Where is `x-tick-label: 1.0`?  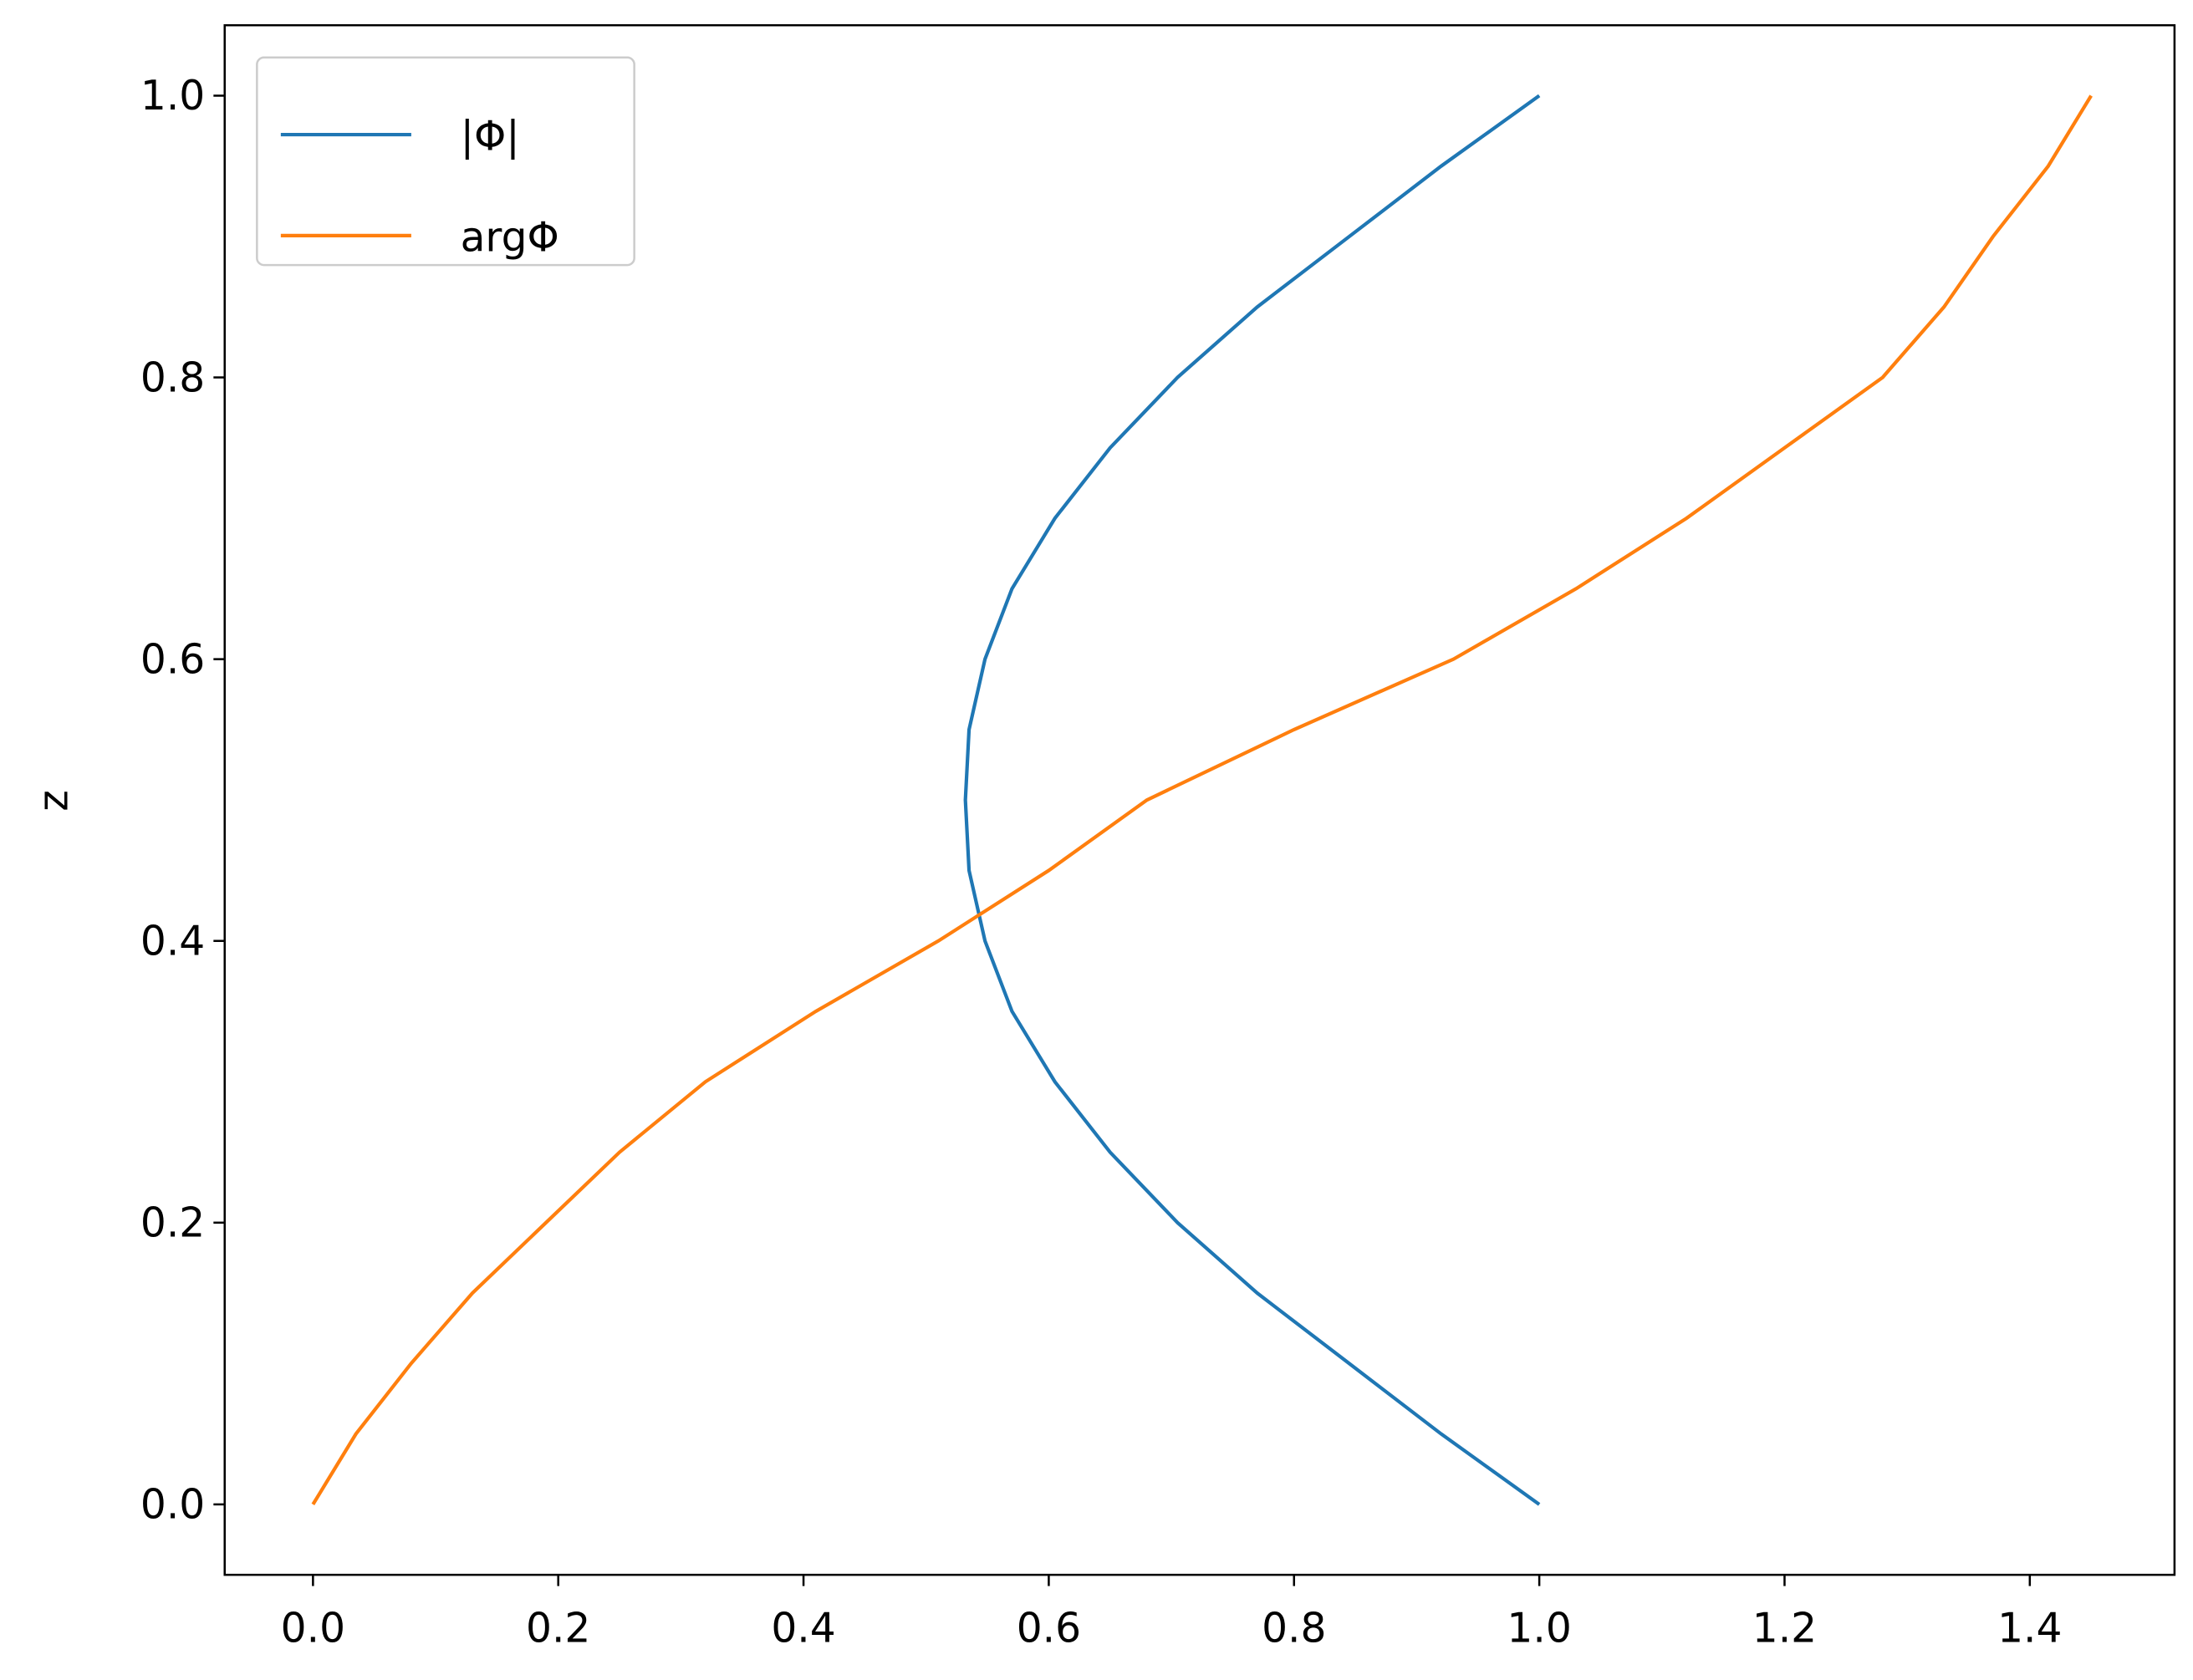
x-tick-label: 1.0 is located at coordinates (1539, 1629).